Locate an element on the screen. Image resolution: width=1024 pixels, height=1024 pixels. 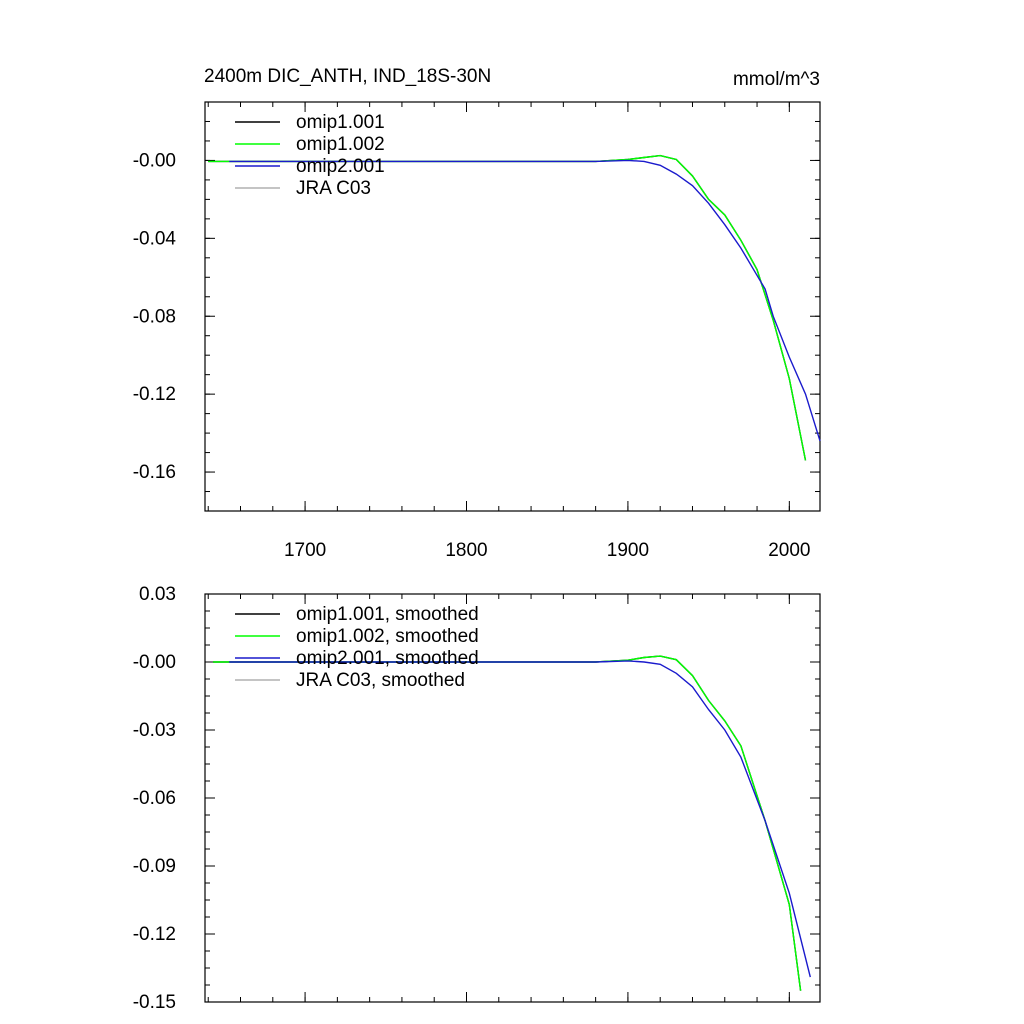
legend-label: JRA C03 is located at coordinates (333, 188).